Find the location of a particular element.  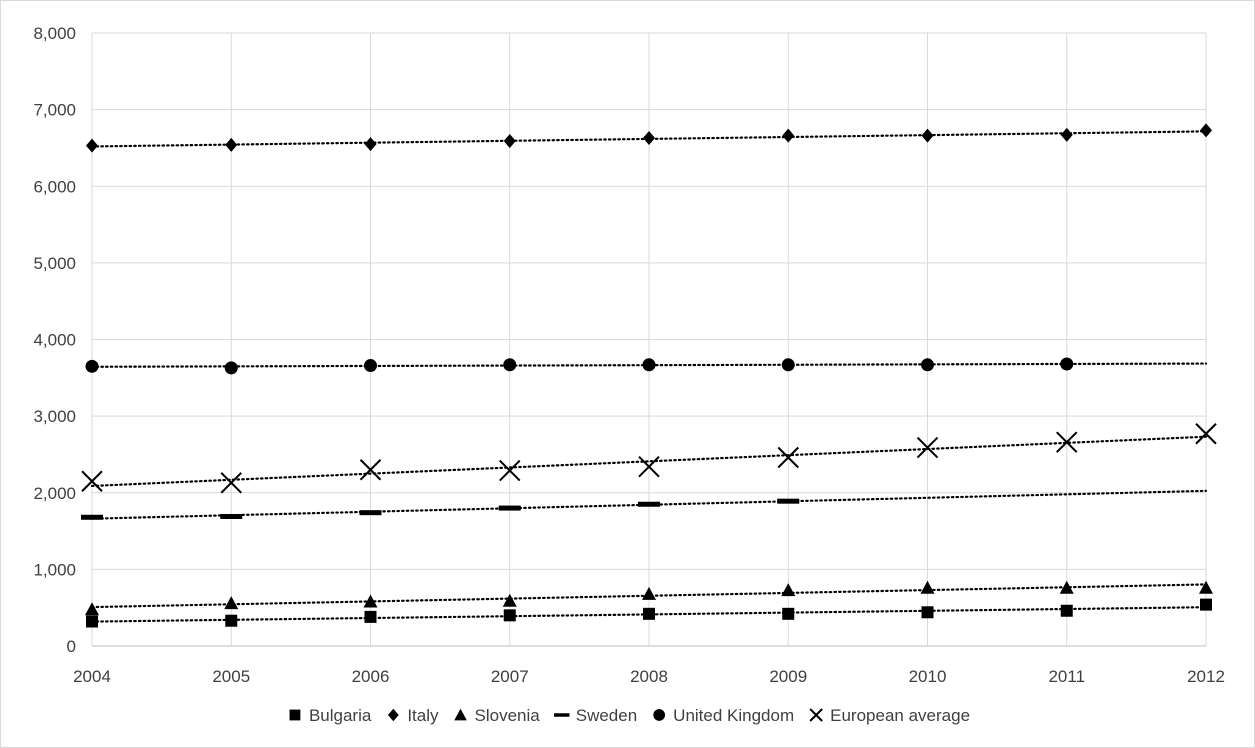

x-tick-label: 2010 is located at coordinates (928, 676).